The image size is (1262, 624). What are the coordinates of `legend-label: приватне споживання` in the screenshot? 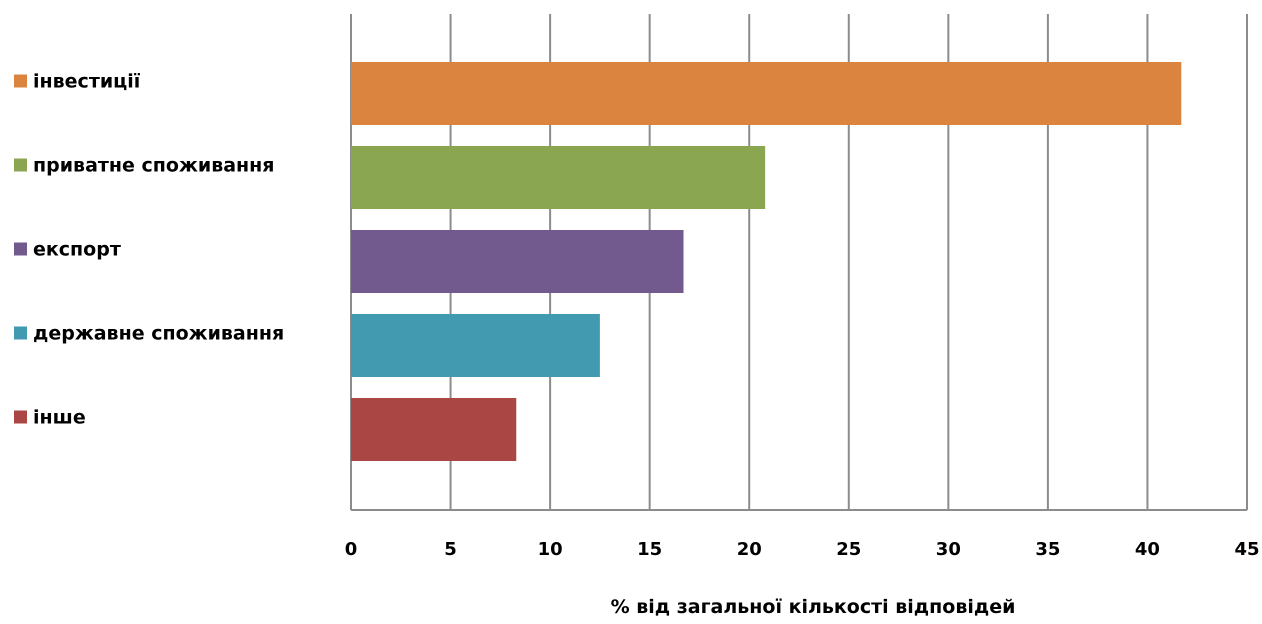 It's located at (154, 166).